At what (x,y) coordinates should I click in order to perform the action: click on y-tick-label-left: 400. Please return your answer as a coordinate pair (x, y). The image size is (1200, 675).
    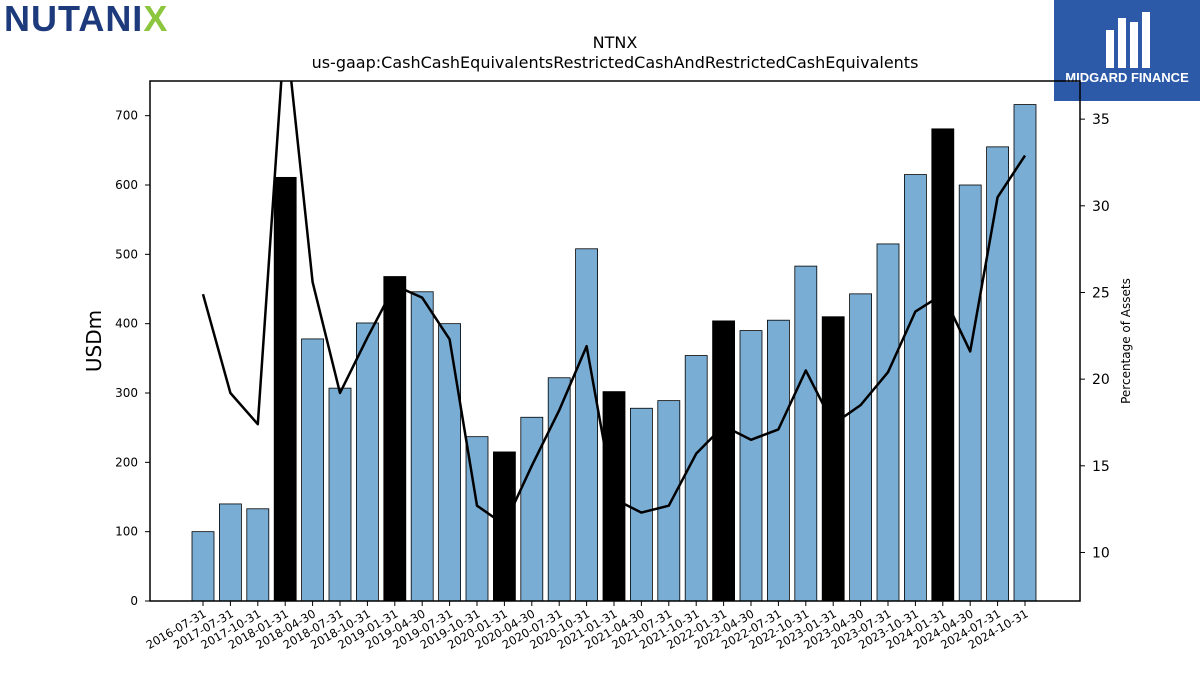
    Looking at the image, I should click on (126, 324).